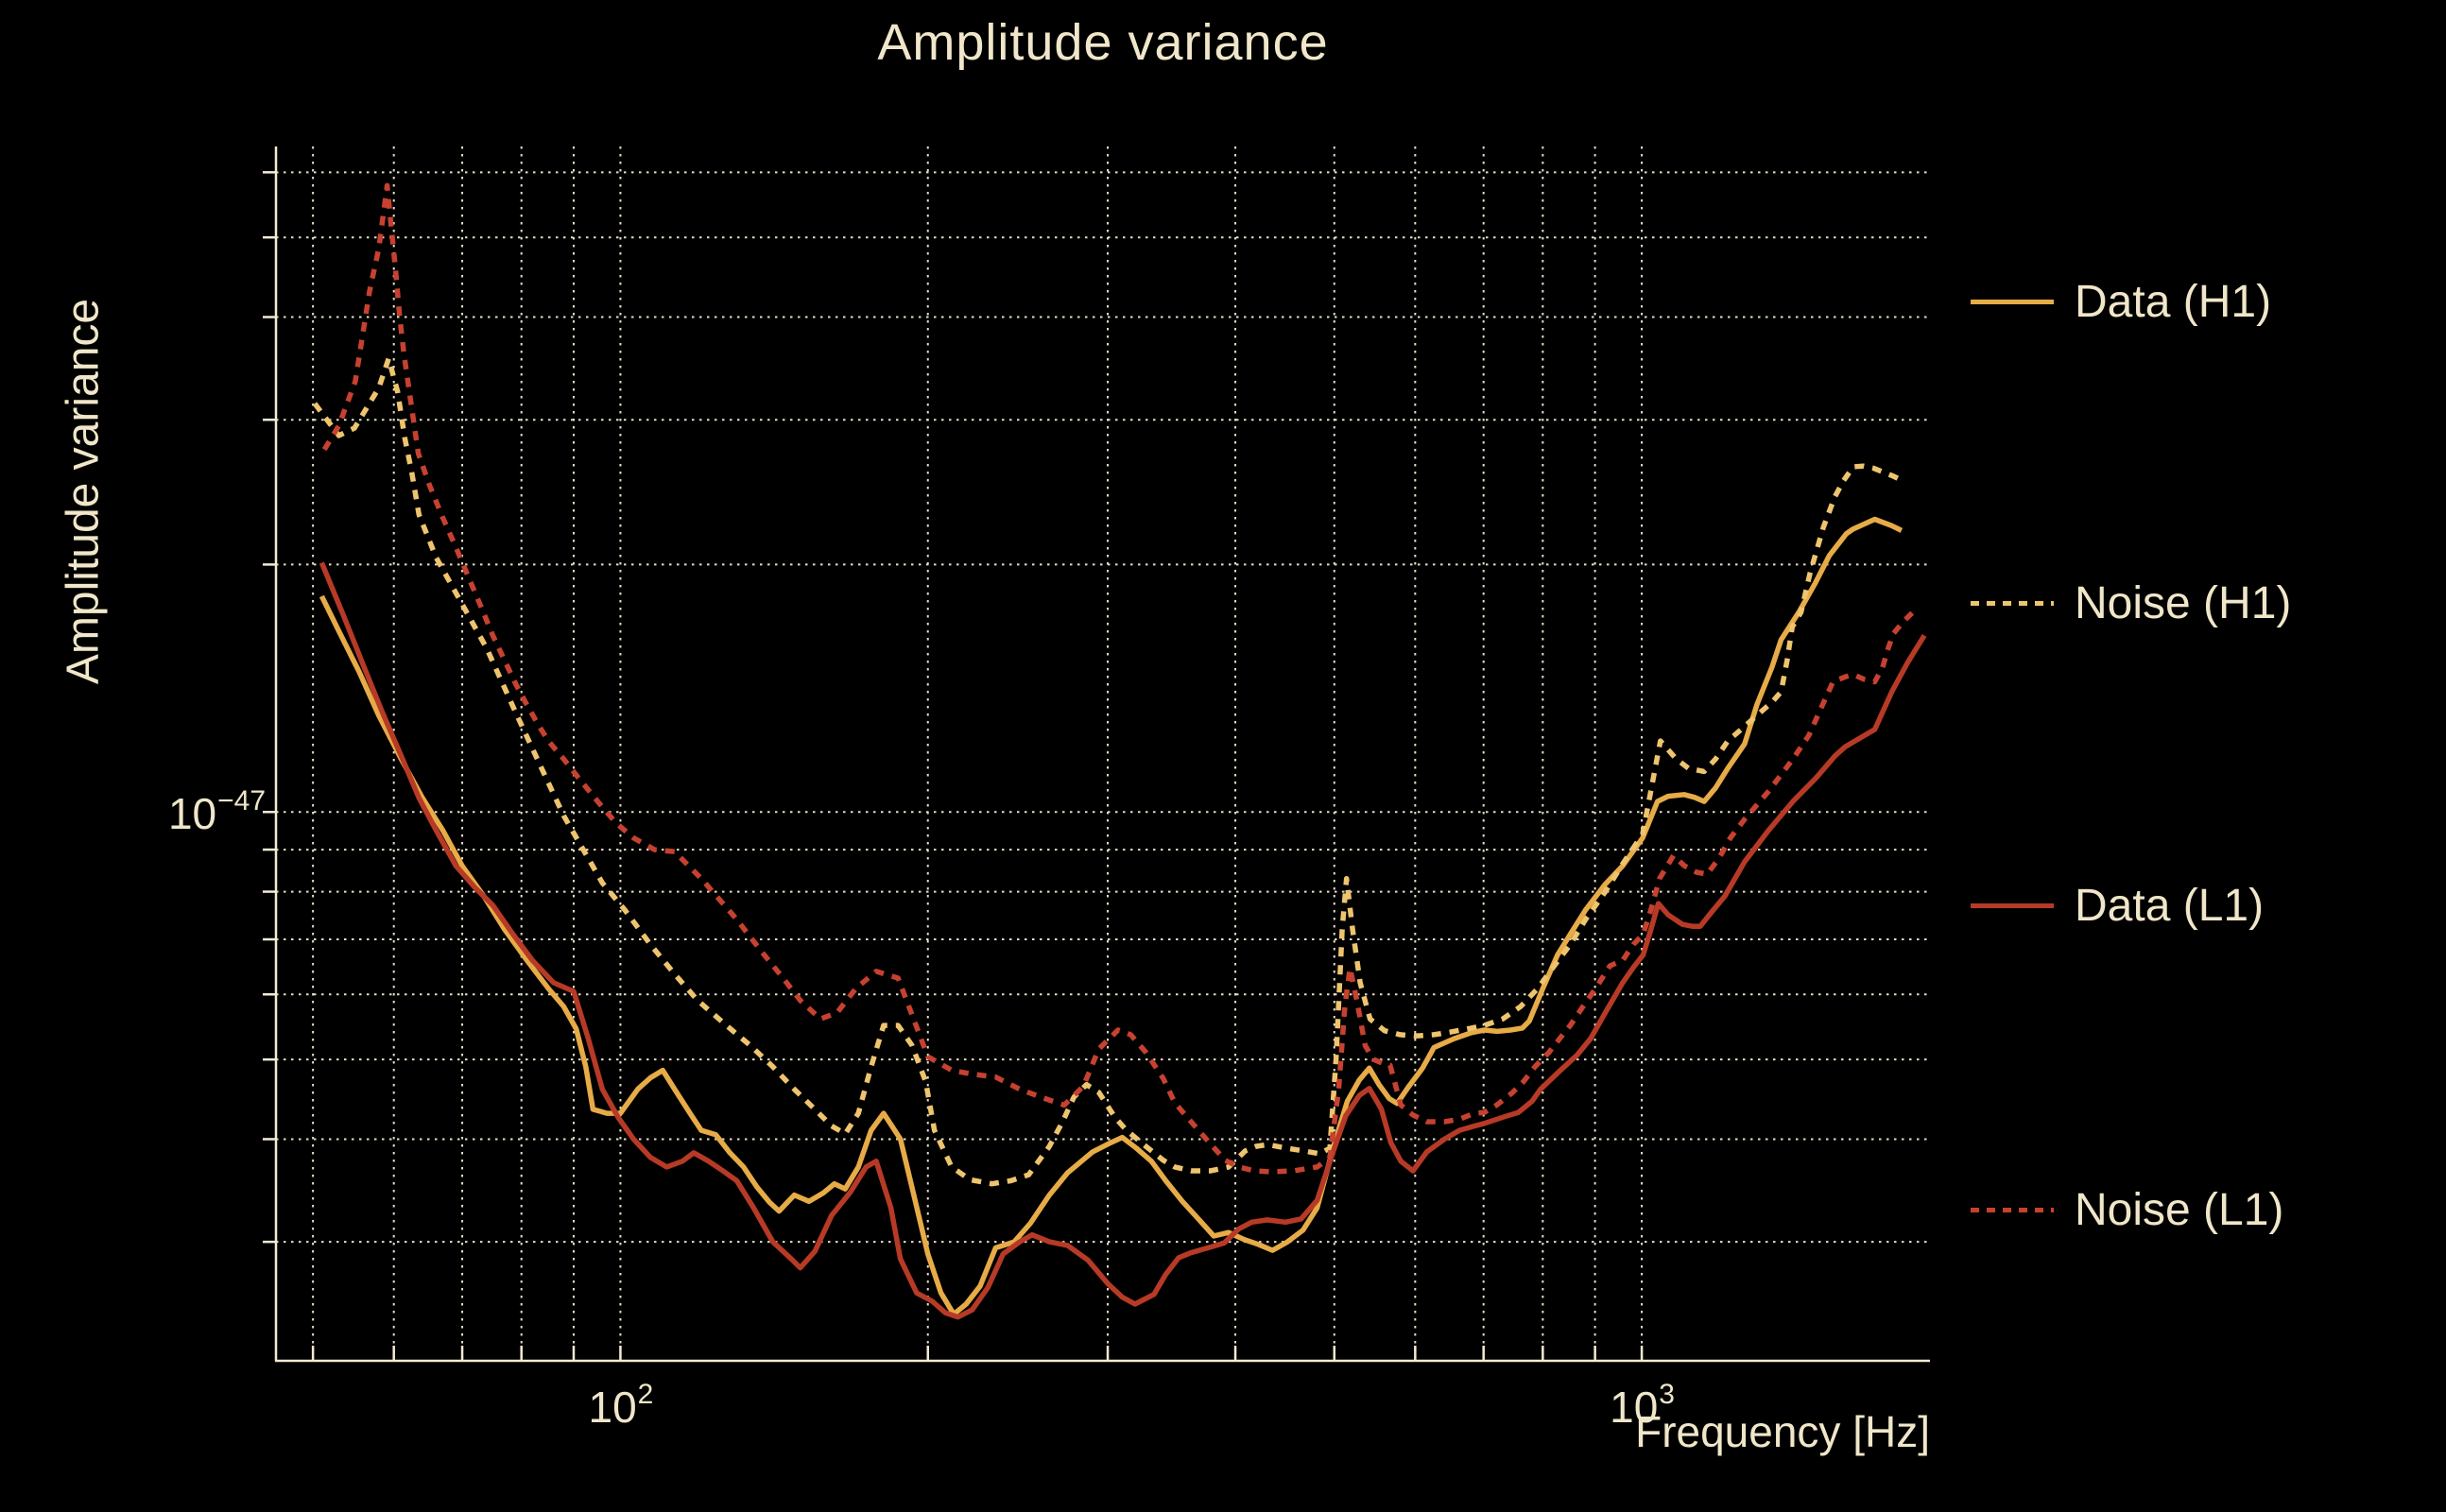 The width and height of the screenshot is (2446, 1512). I want to click on y-axis-label: Amplitude variance, so click(83, 491).